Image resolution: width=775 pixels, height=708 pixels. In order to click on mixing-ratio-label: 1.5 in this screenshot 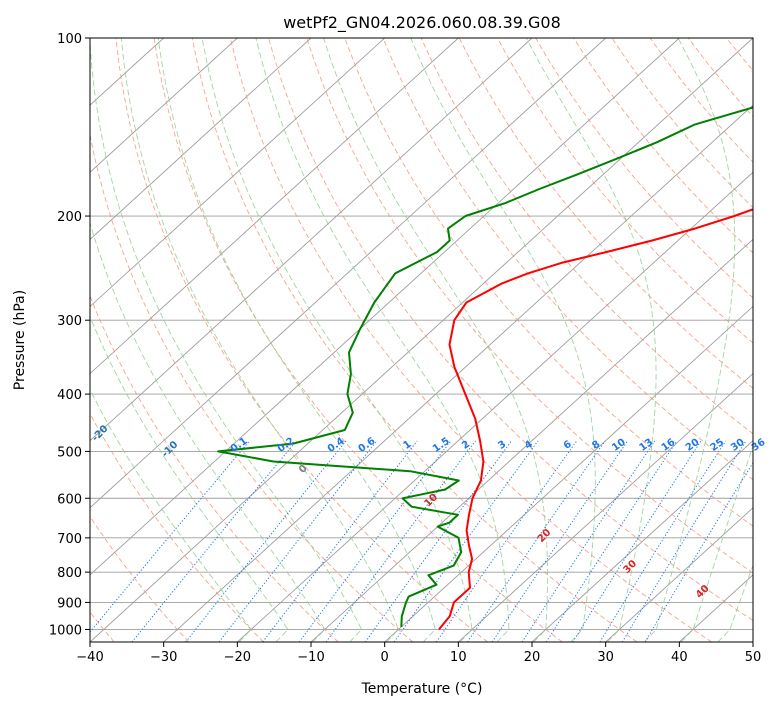, I will do `click(441, 445)`.